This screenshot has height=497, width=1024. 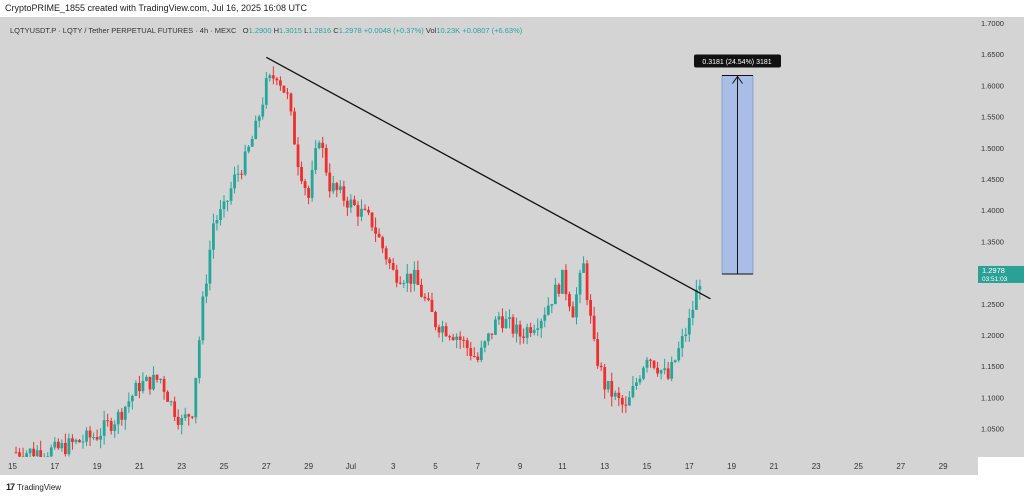 I want to click on open-value: 1.2900, so click(x=260, y=30).